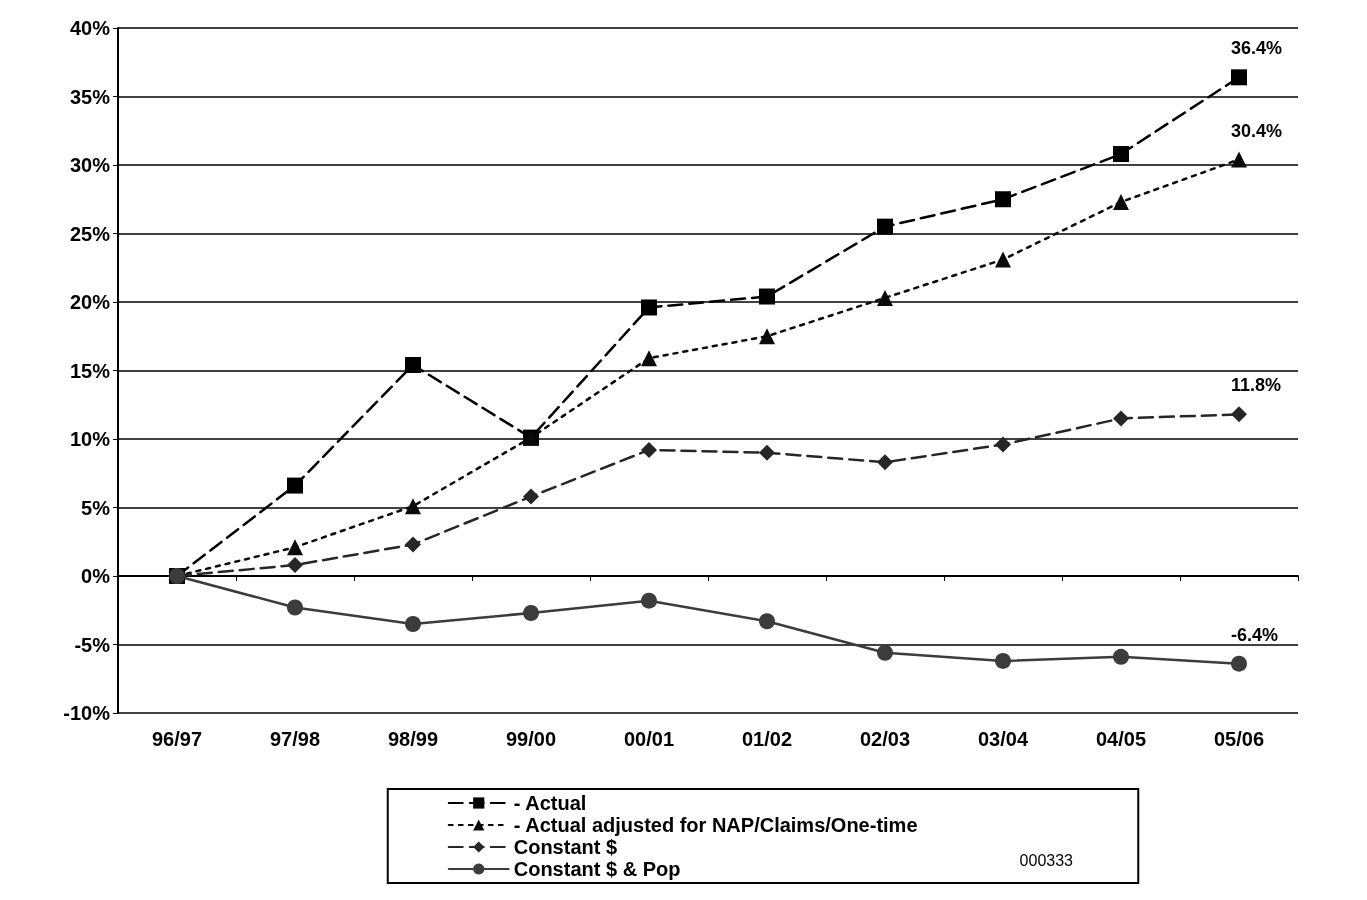 The image size is (1367, 900). Describe the element at coordinates (1256, 385) in the screenshot. I see `data-label: 11.8%` at that location.